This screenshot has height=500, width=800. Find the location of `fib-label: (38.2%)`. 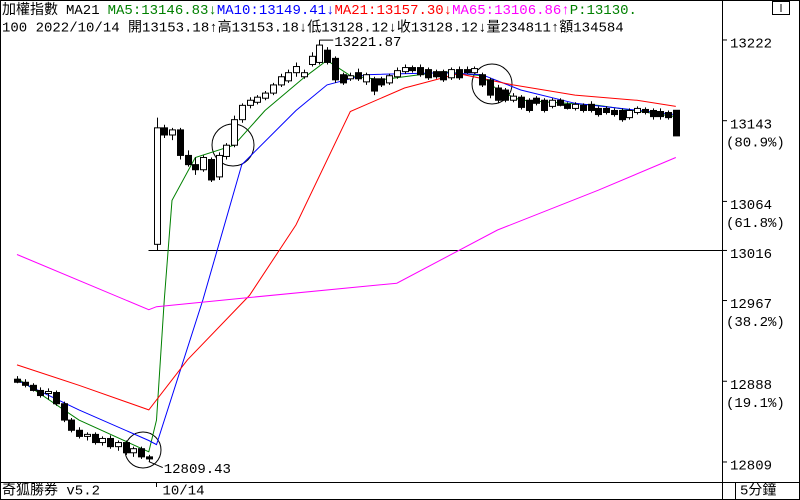

fib-label: (38.2%) is located at coordinates (755, 323).